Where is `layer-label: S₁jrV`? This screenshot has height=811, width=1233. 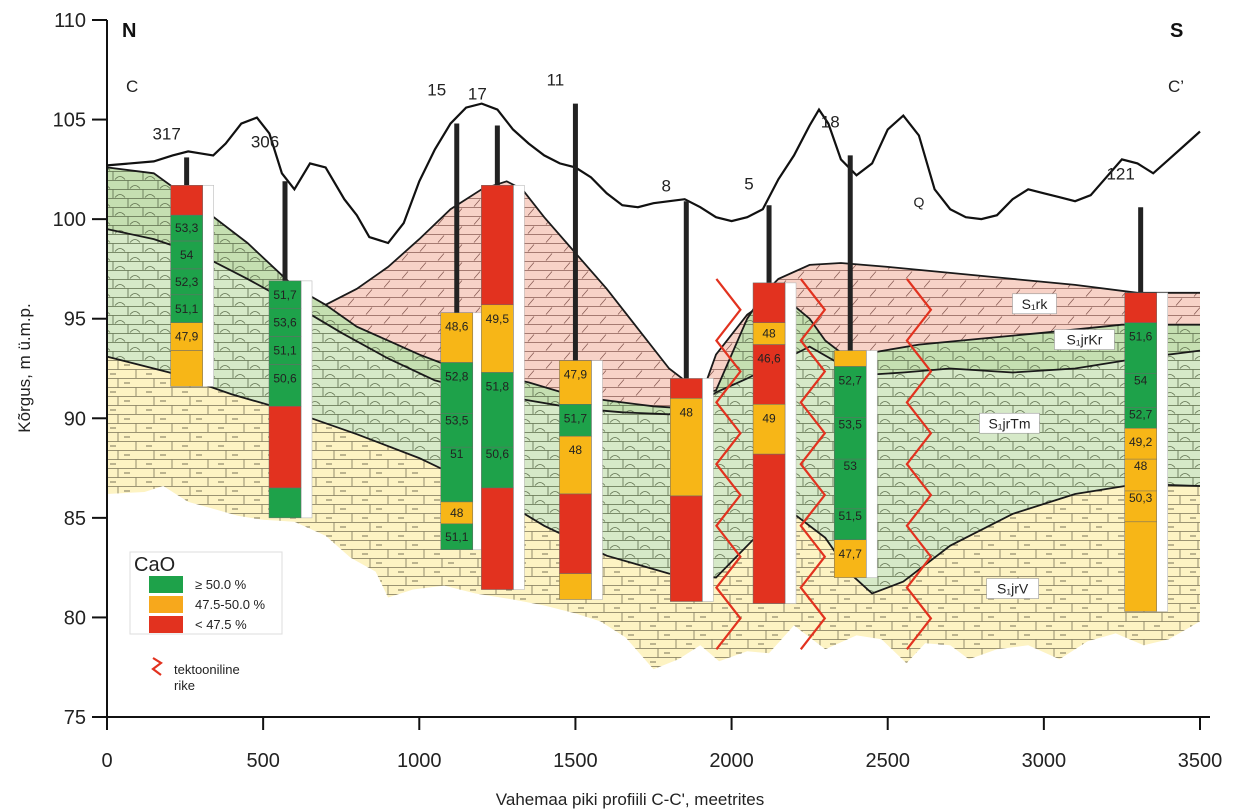 layer-label: S₁jrV is located at coordinates (1013, 589).